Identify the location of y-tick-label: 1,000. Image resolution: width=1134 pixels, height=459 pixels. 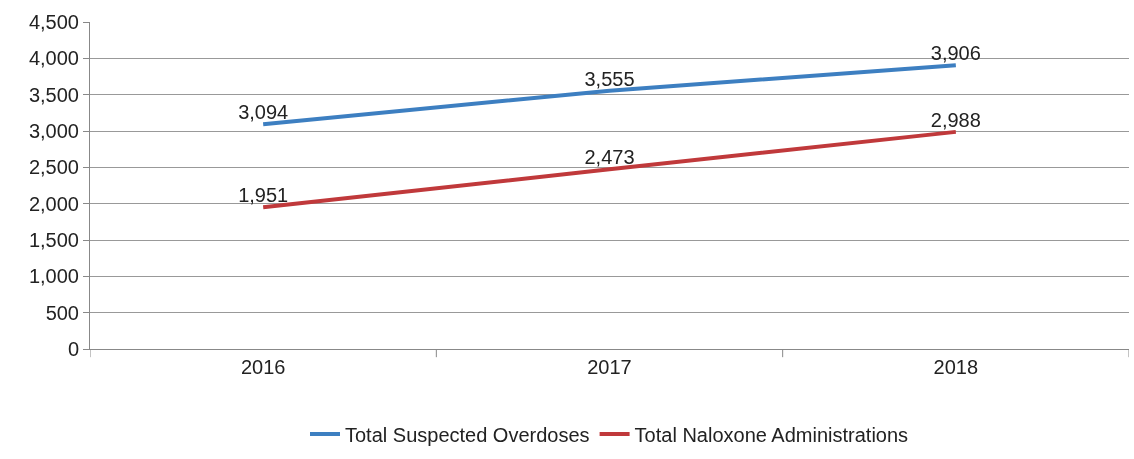
(53, 276).